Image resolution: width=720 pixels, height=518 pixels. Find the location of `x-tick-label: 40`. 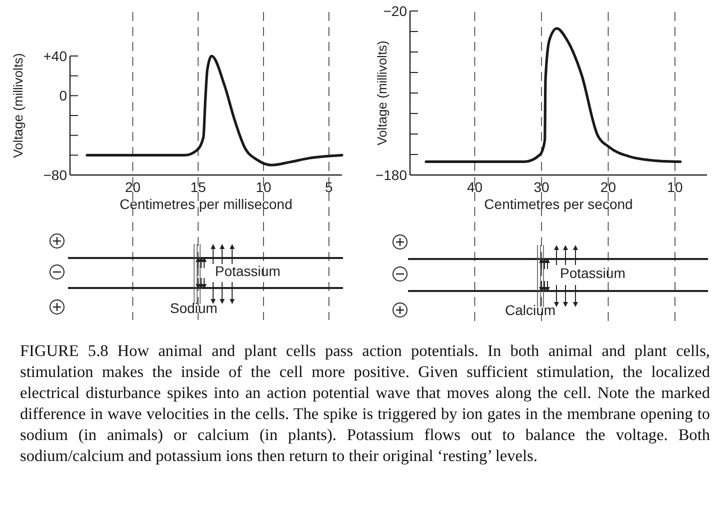

x-tick-label: 40 is located at coordinates (474, 187).